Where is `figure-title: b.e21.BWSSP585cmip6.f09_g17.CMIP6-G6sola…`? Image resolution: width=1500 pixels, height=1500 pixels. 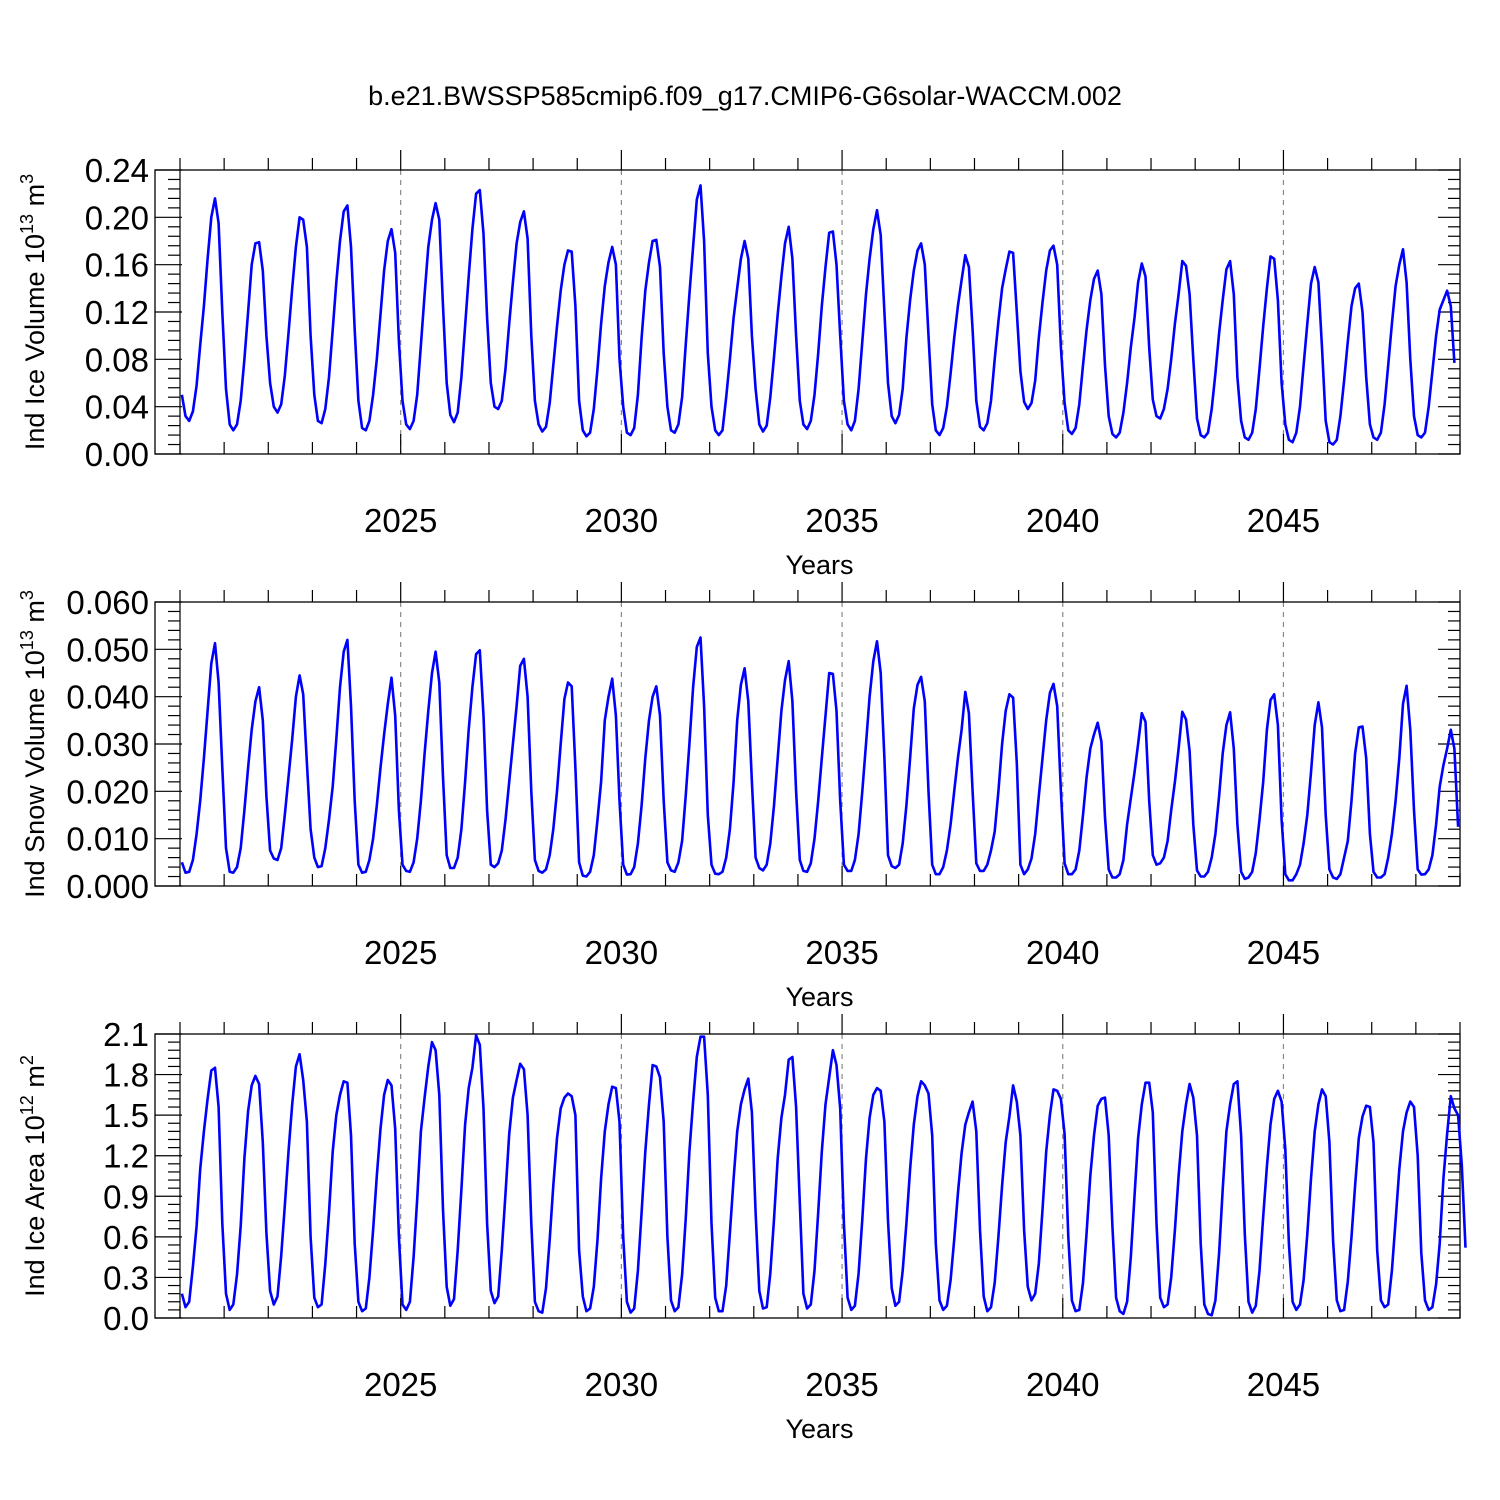
figure-title: b.e21.BWSSP585cmip6.f09_g17.CMIP6-G6sola… is located at coordinates (745, 96).